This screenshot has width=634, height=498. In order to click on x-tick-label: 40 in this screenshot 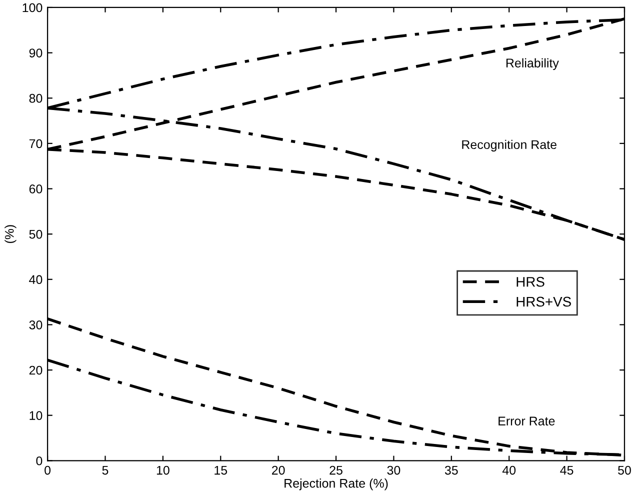, I will do `click(509, 470)`.